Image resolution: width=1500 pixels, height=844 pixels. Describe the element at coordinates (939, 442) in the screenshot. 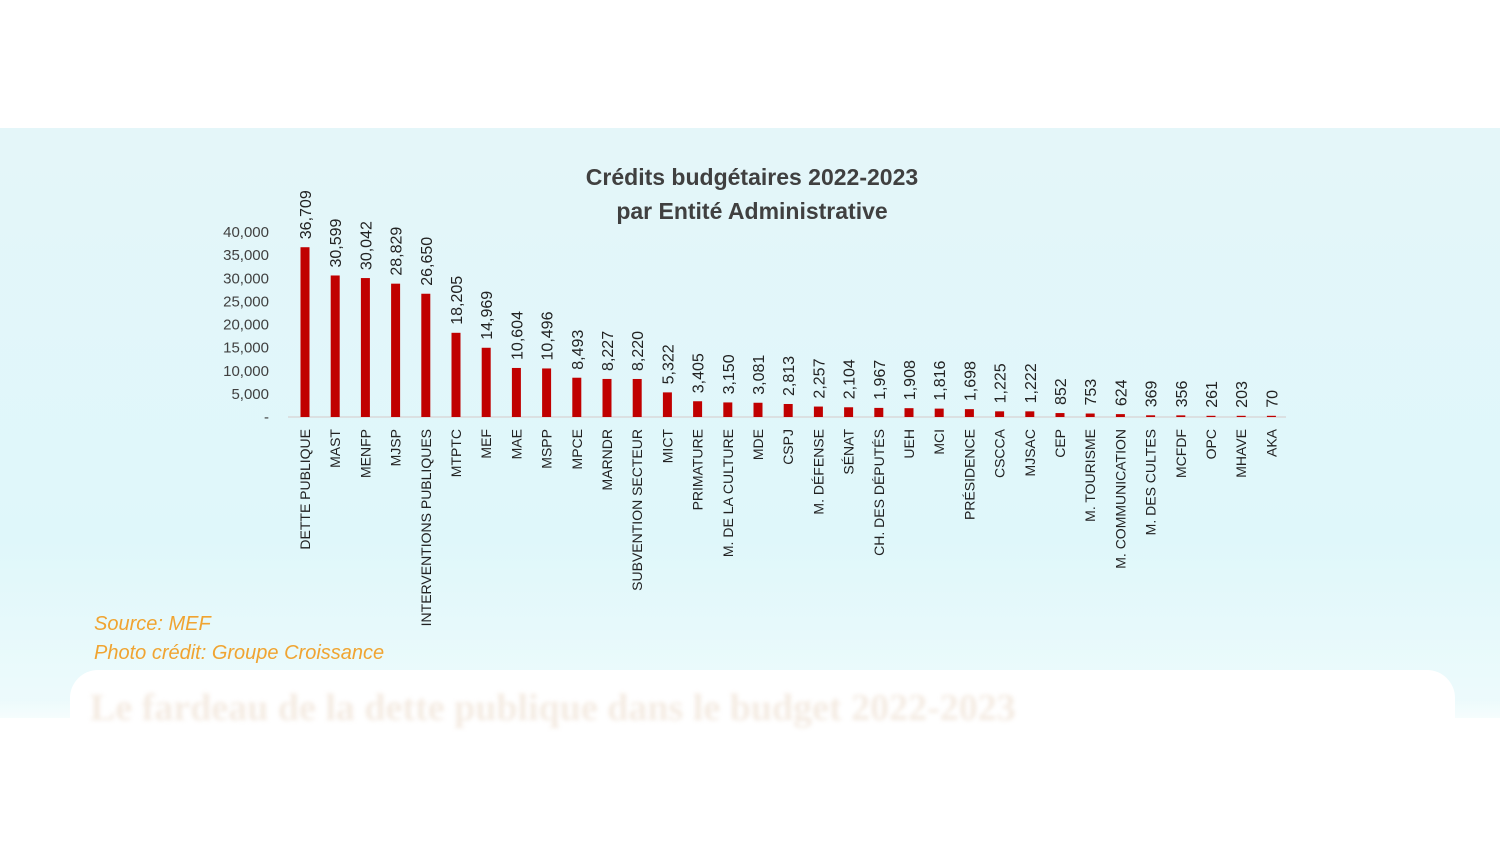

I see `category-label: MCI` at that location.